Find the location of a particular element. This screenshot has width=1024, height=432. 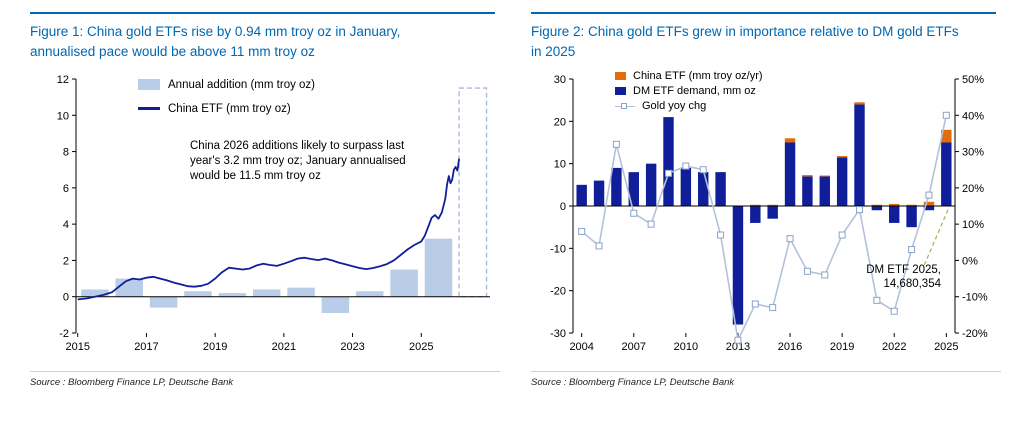

china-etf-line-swatch-icon is located at coordinates (149, 108).